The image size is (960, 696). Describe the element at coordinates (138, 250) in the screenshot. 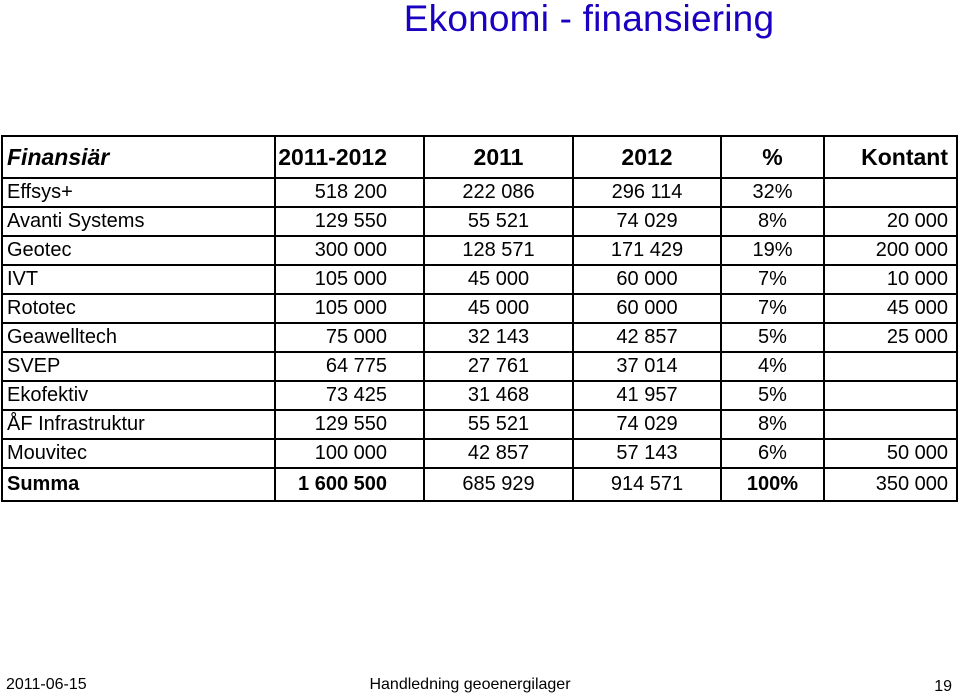

I see `cell-financier: Geotec` at that location.